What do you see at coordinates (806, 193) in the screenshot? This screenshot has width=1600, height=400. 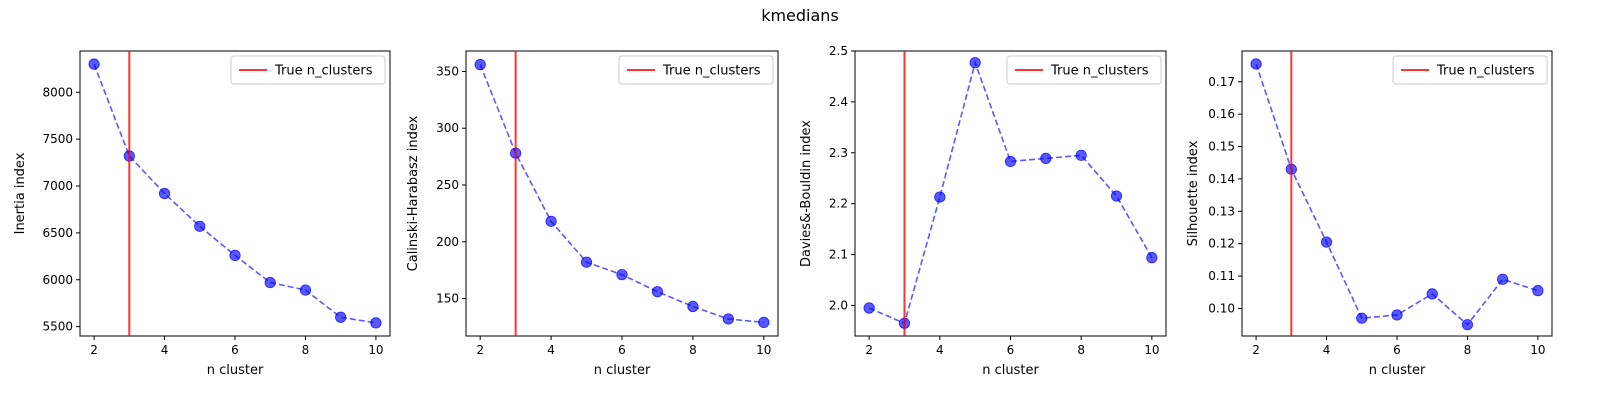 I see `y-axis-label: Davies&-Bouldin index` at bounding box center [806, 193].